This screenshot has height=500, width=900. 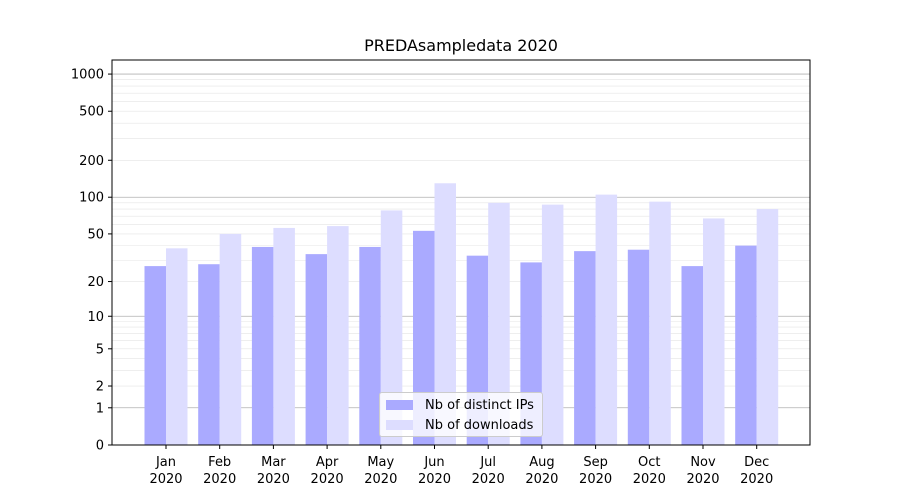 I want to click on y-tick-label: 20, so click(x=95, y=282).